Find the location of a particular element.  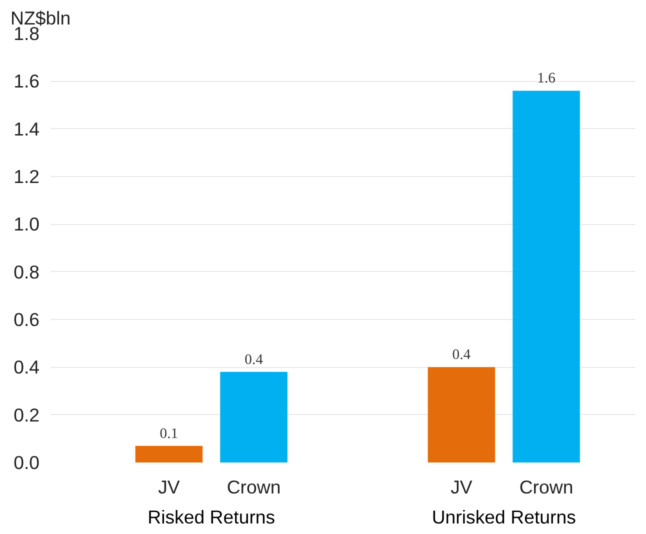

data-label: 0.1 is located at coordinates (169, 434).